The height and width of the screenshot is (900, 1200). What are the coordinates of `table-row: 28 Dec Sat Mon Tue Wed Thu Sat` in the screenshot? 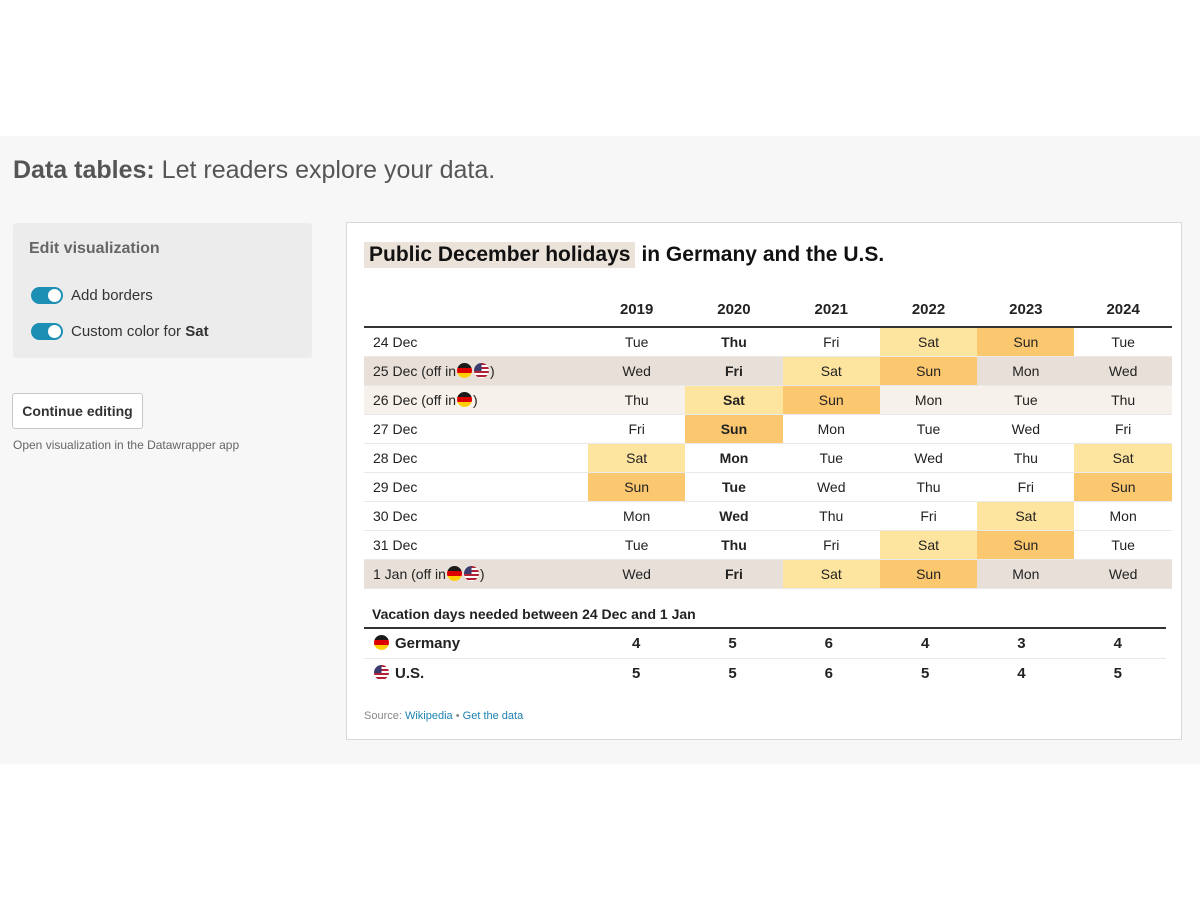 It's located at (768, 458).